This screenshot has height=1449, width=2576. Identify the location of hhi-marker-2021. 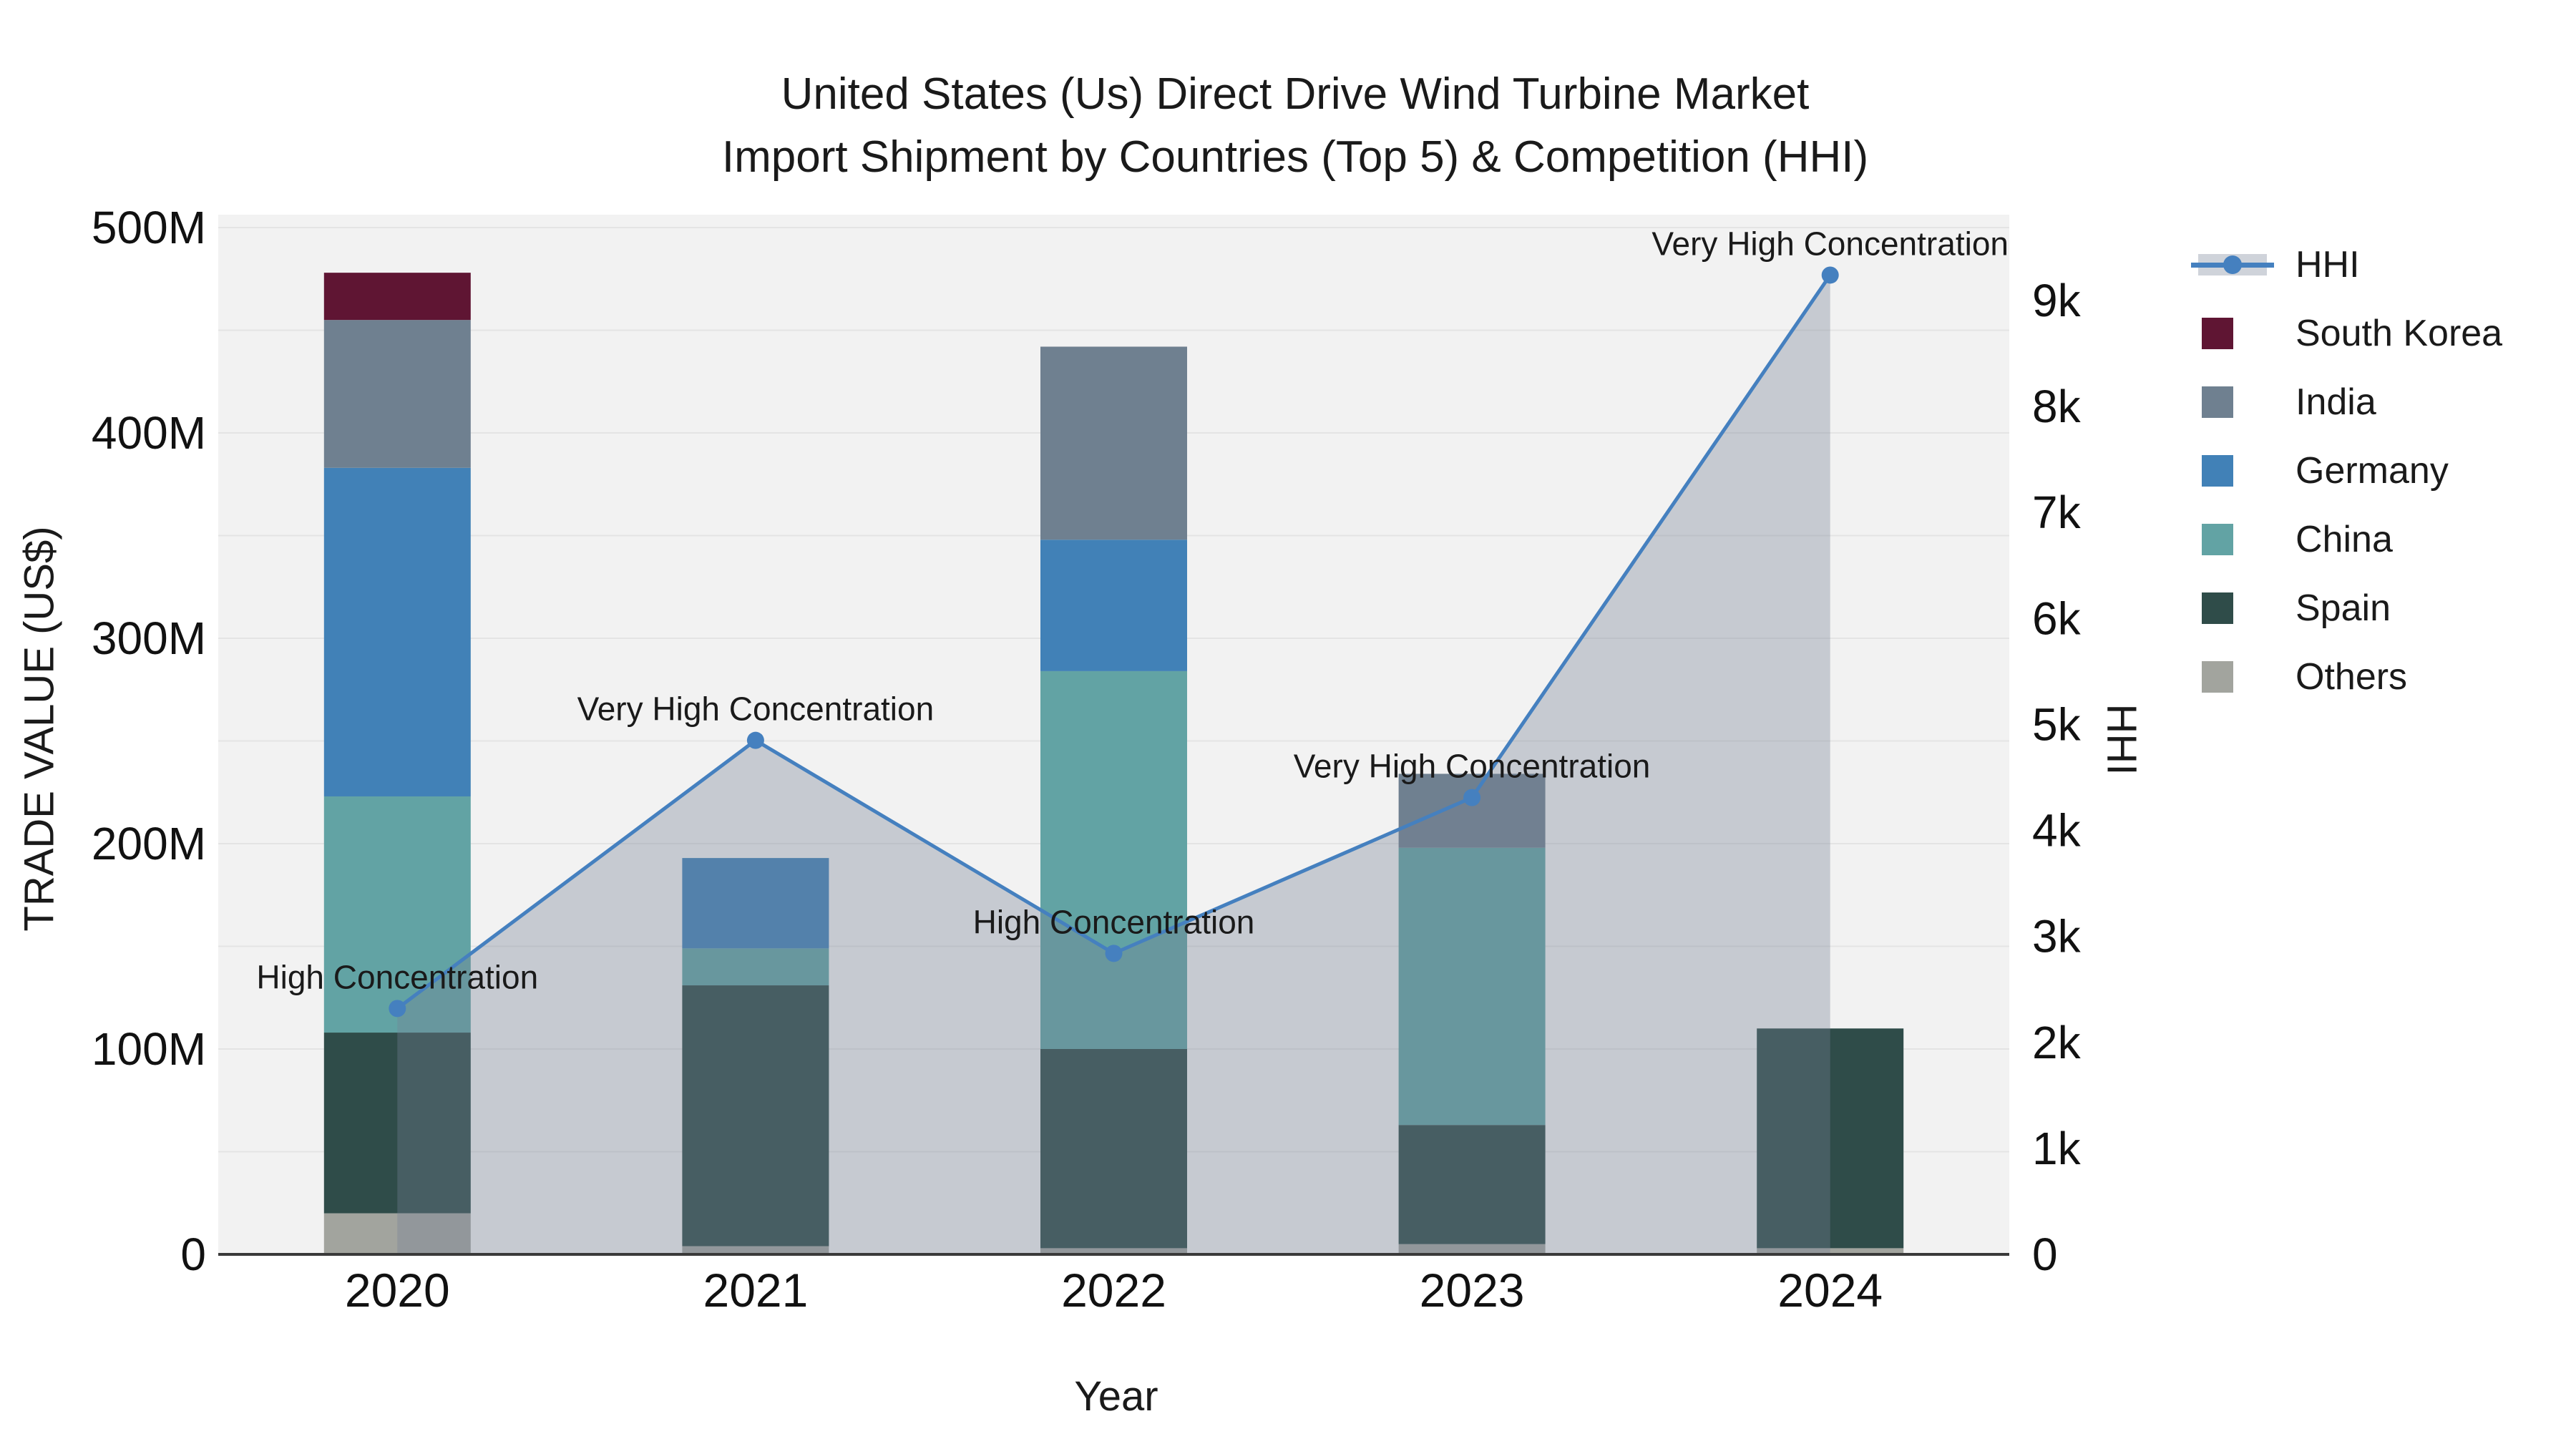
(755, 740).